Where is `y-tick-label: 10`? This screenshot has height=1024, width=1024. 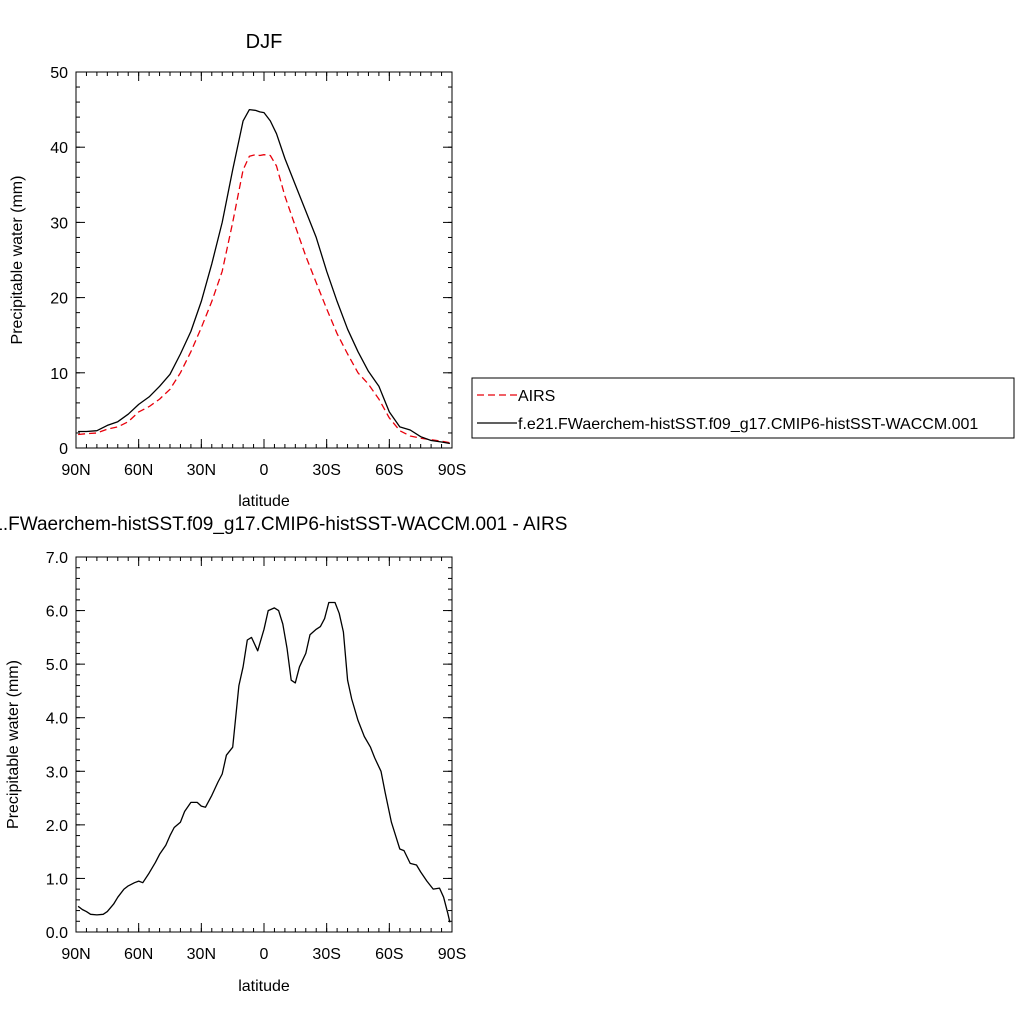
y-tick-label: 10 is located at coordinates (59, 374).